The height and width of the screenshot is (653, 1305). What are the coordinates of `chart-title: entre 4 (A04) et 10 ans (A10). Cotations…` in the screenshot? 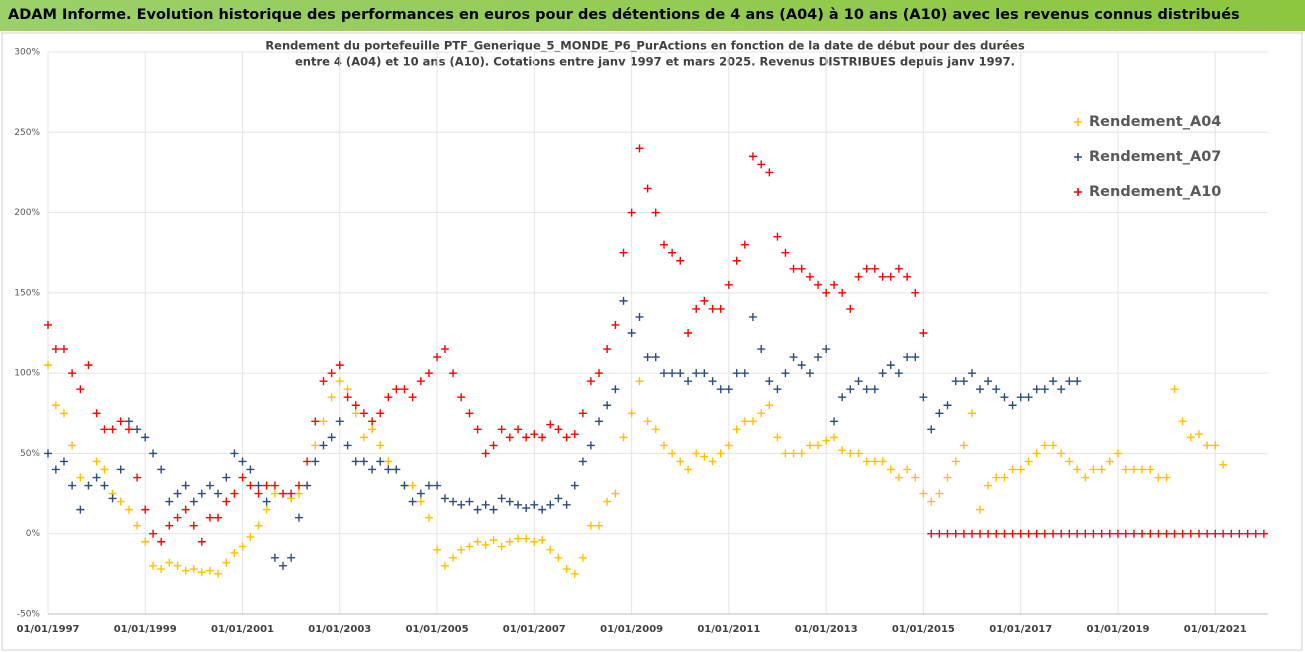 It's located at (655, 62).